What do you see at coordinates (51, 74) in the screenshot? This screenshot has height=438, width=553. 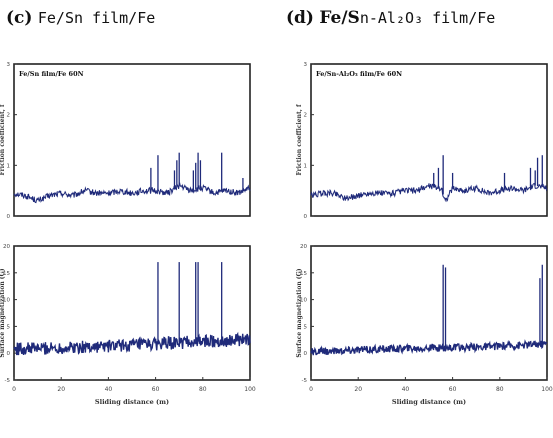 I see `plot-inner-title: Fe/Sn film/Fe 60N` at bounding box center [51, 74].